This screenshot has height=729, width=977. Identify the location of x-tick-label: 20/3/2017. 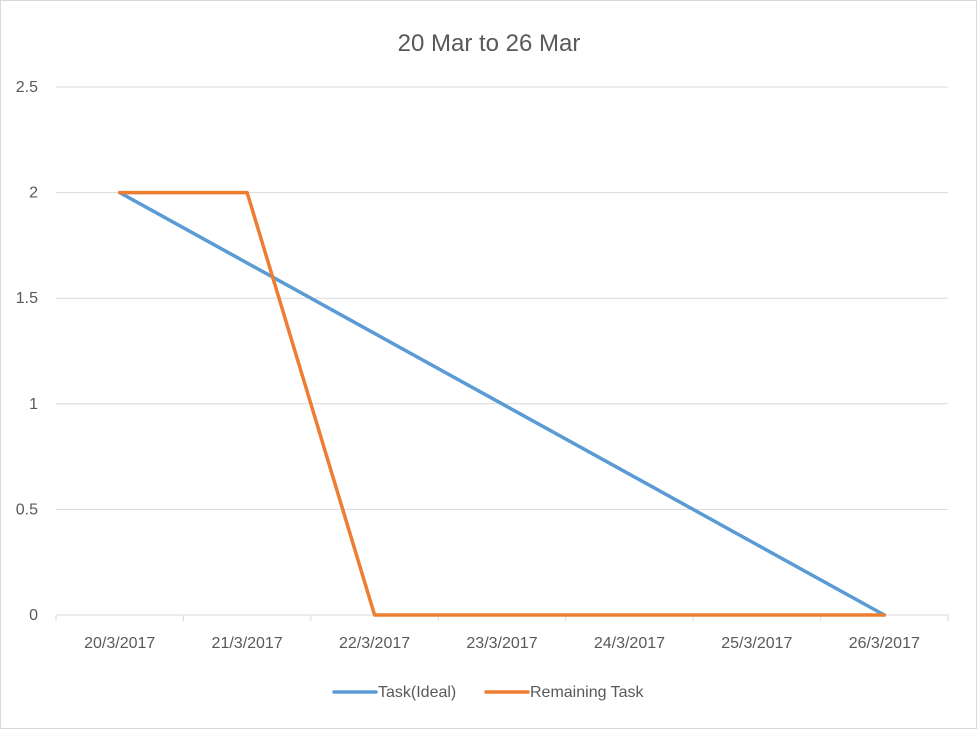
(119, 643).